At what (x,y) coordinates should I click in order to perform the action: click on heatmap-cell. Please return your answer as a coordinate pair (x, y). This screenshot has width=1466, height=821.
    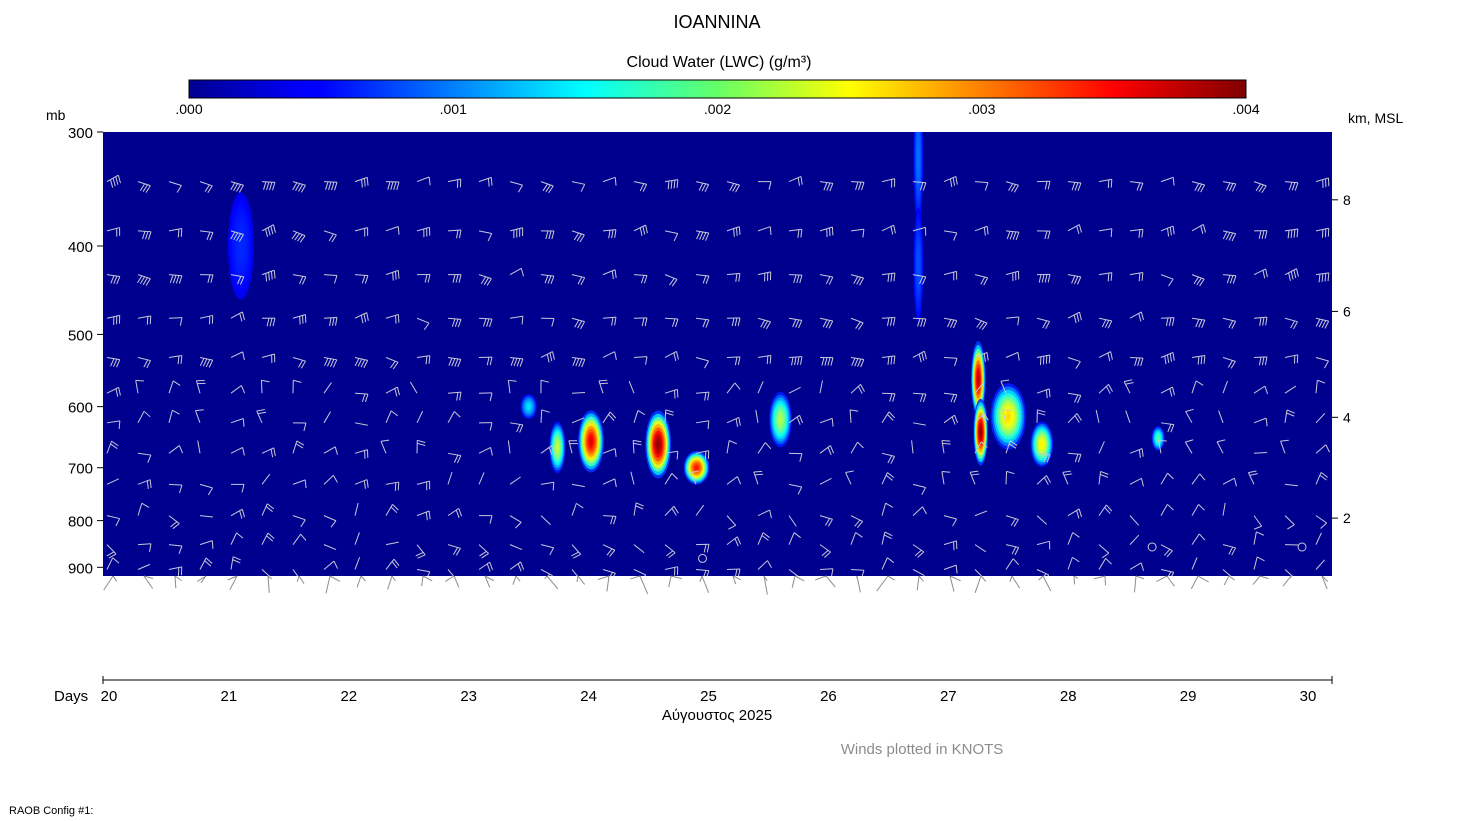
    Looking at the image, I should click on (980, 432).